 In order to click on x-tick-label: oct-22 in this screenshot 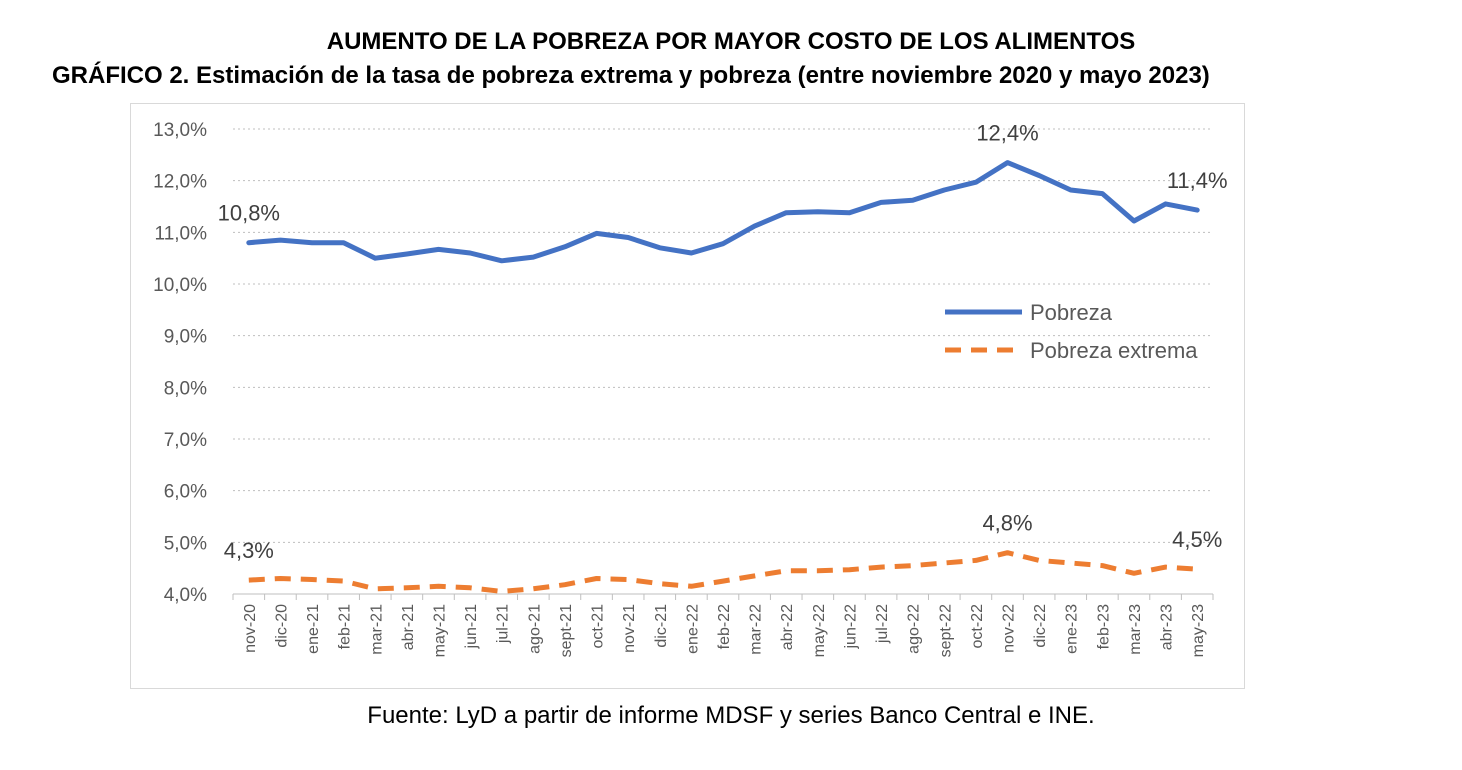, I will do `click(977, 626)`.